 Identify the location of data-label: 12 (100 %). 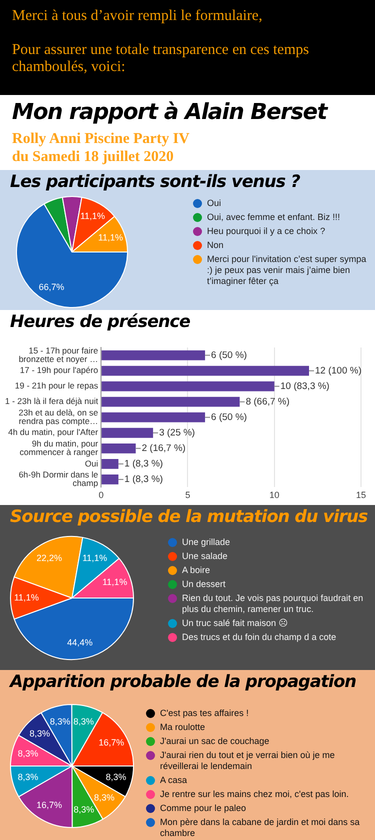
(338, 370).